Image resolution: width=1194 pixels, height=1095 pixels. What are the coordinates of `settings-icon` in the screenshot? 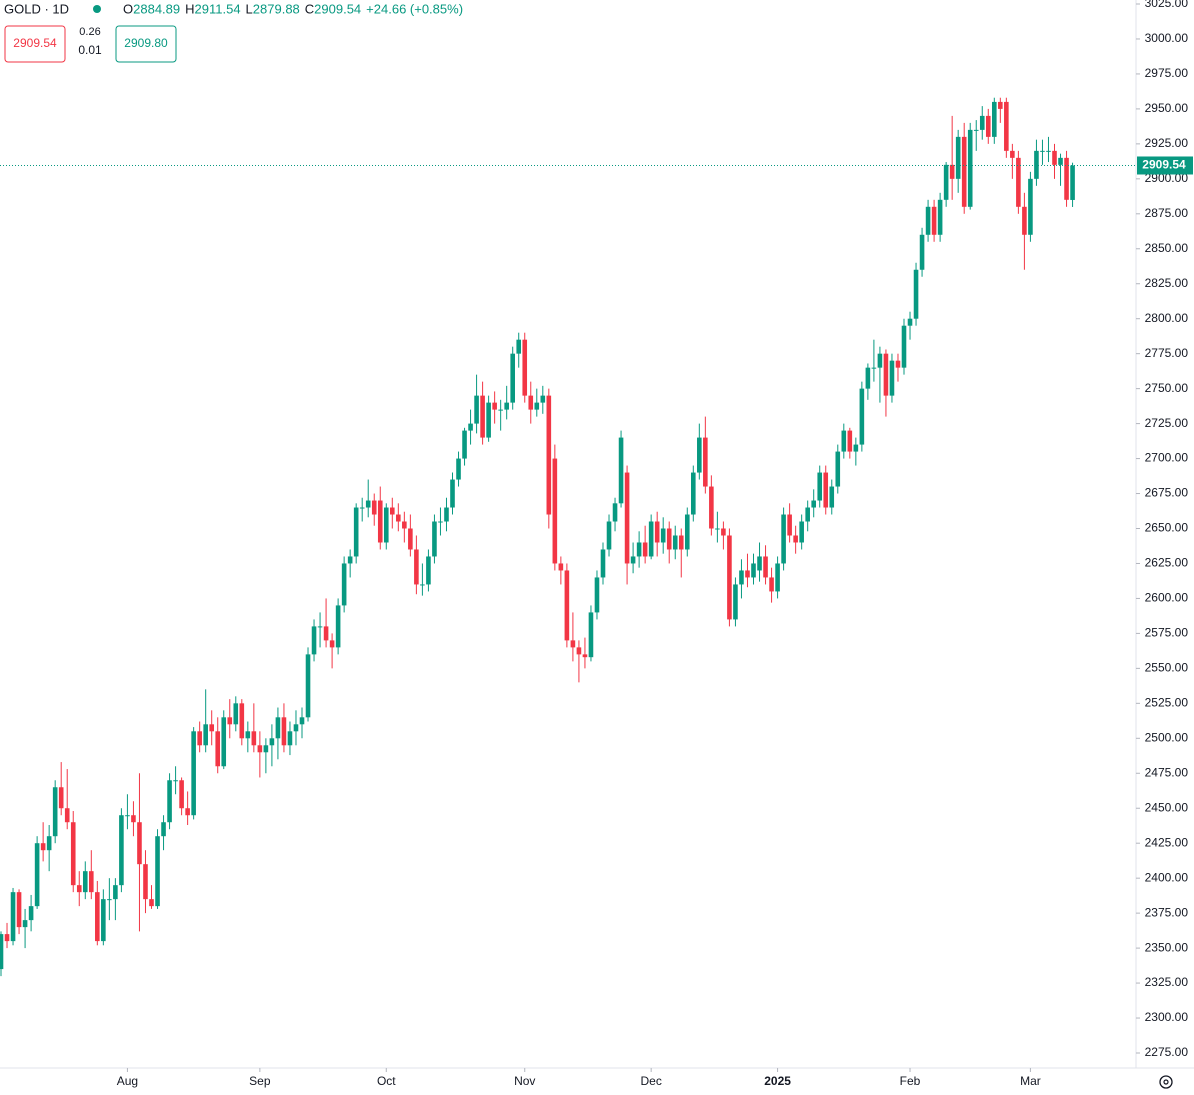 It's located at (1166, 1082).